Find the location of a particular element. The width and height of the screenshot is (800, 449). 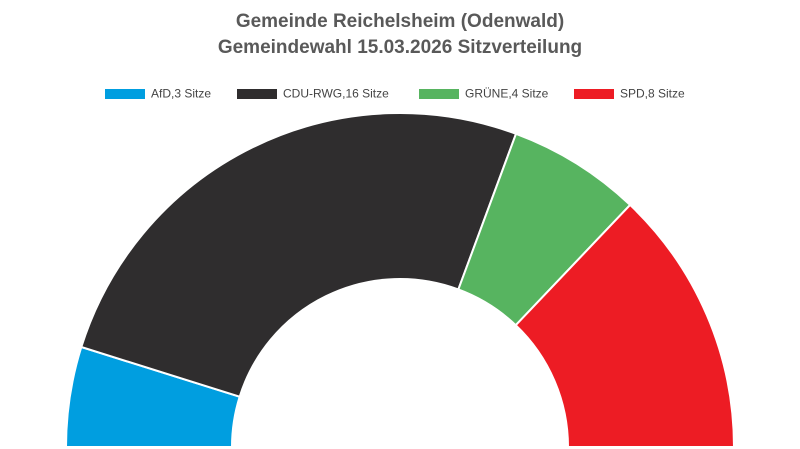

legend-label: GRÜNE,4 Sitze is located at coordinates (507, 94).